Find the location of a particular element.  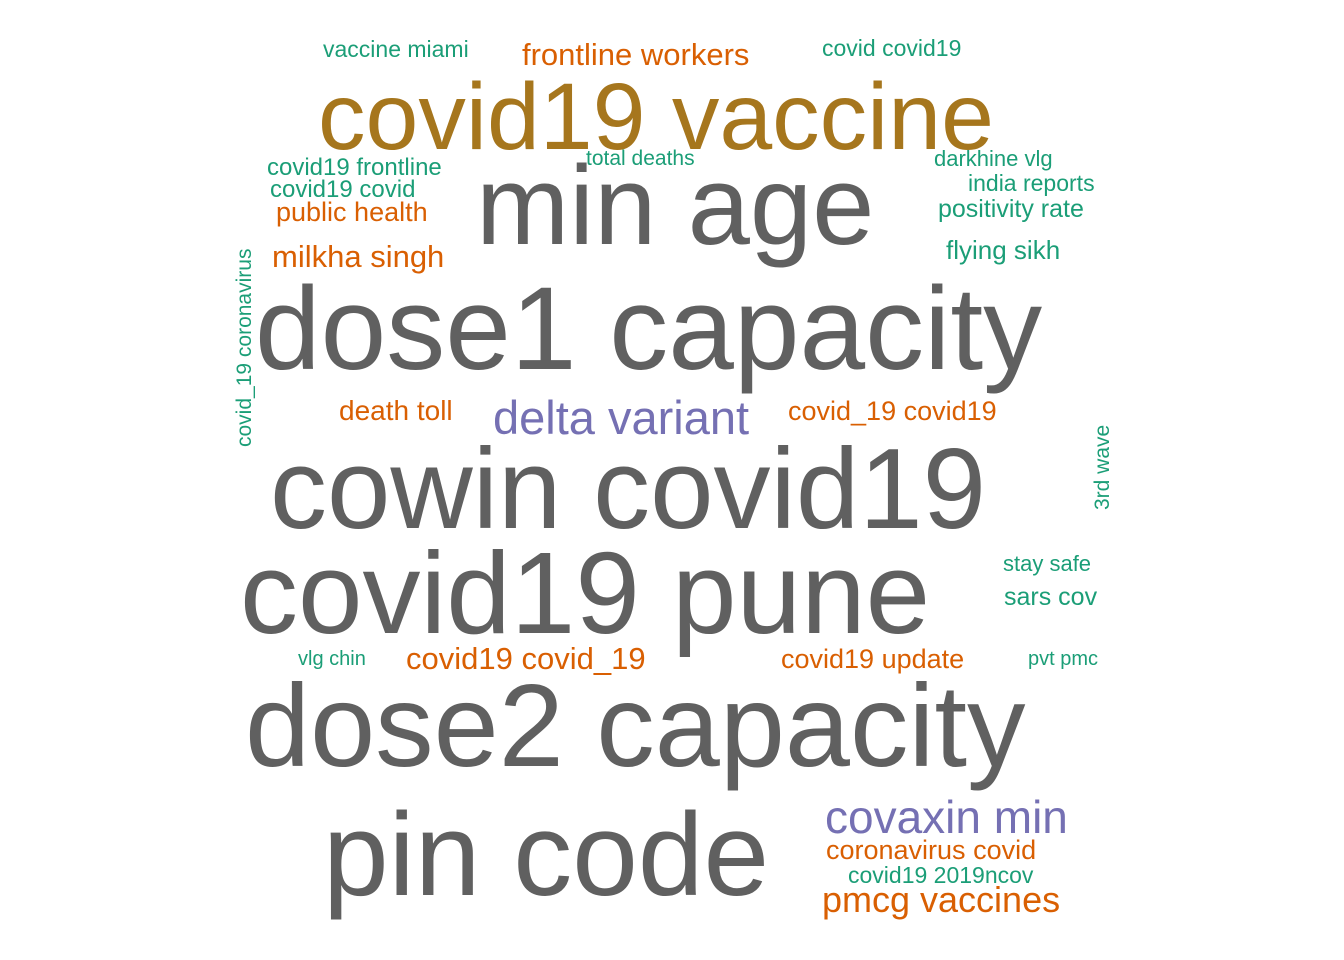

word-covid19-update: covid19 update is located at coordinates (873, 659).